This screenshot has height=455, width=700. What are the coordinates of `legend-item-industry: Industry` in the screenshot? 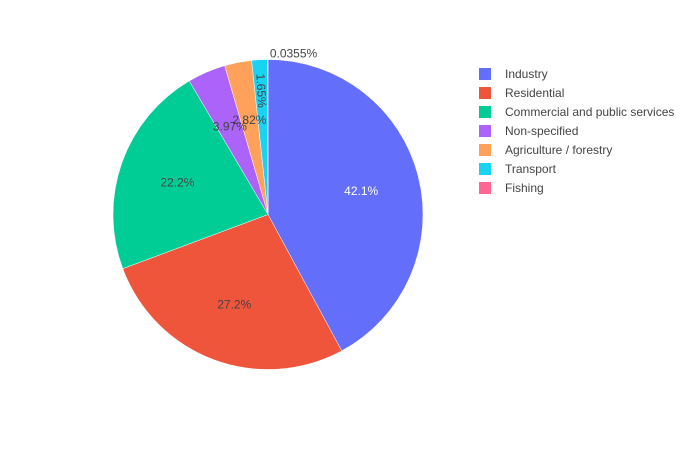 It's located at (513, 74).